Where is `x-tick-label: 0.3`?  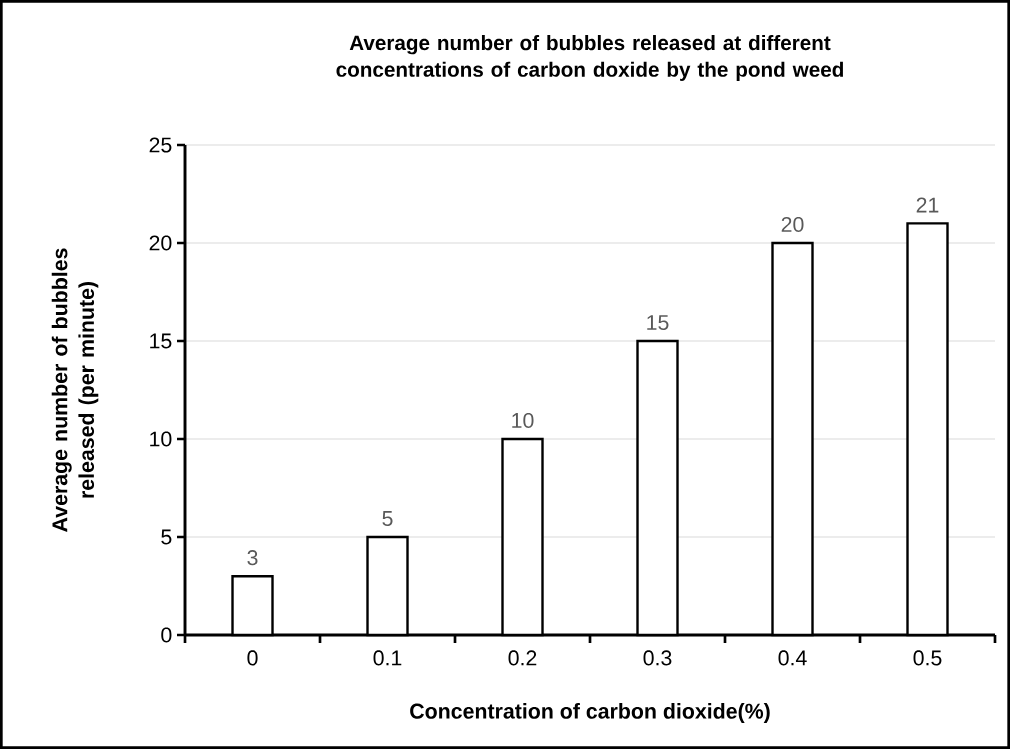
x-tick-label: 0.3 is located at coordinates (657, 658).